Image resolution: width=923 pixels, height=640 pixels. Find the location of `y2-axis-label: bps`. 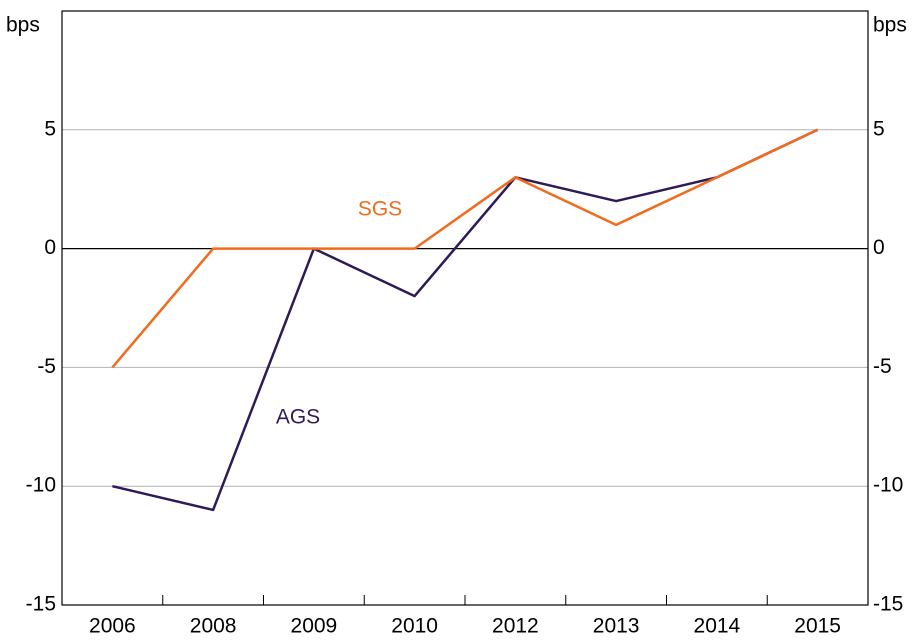

y2-axis-label: bps is located at coordinates (890, 25).